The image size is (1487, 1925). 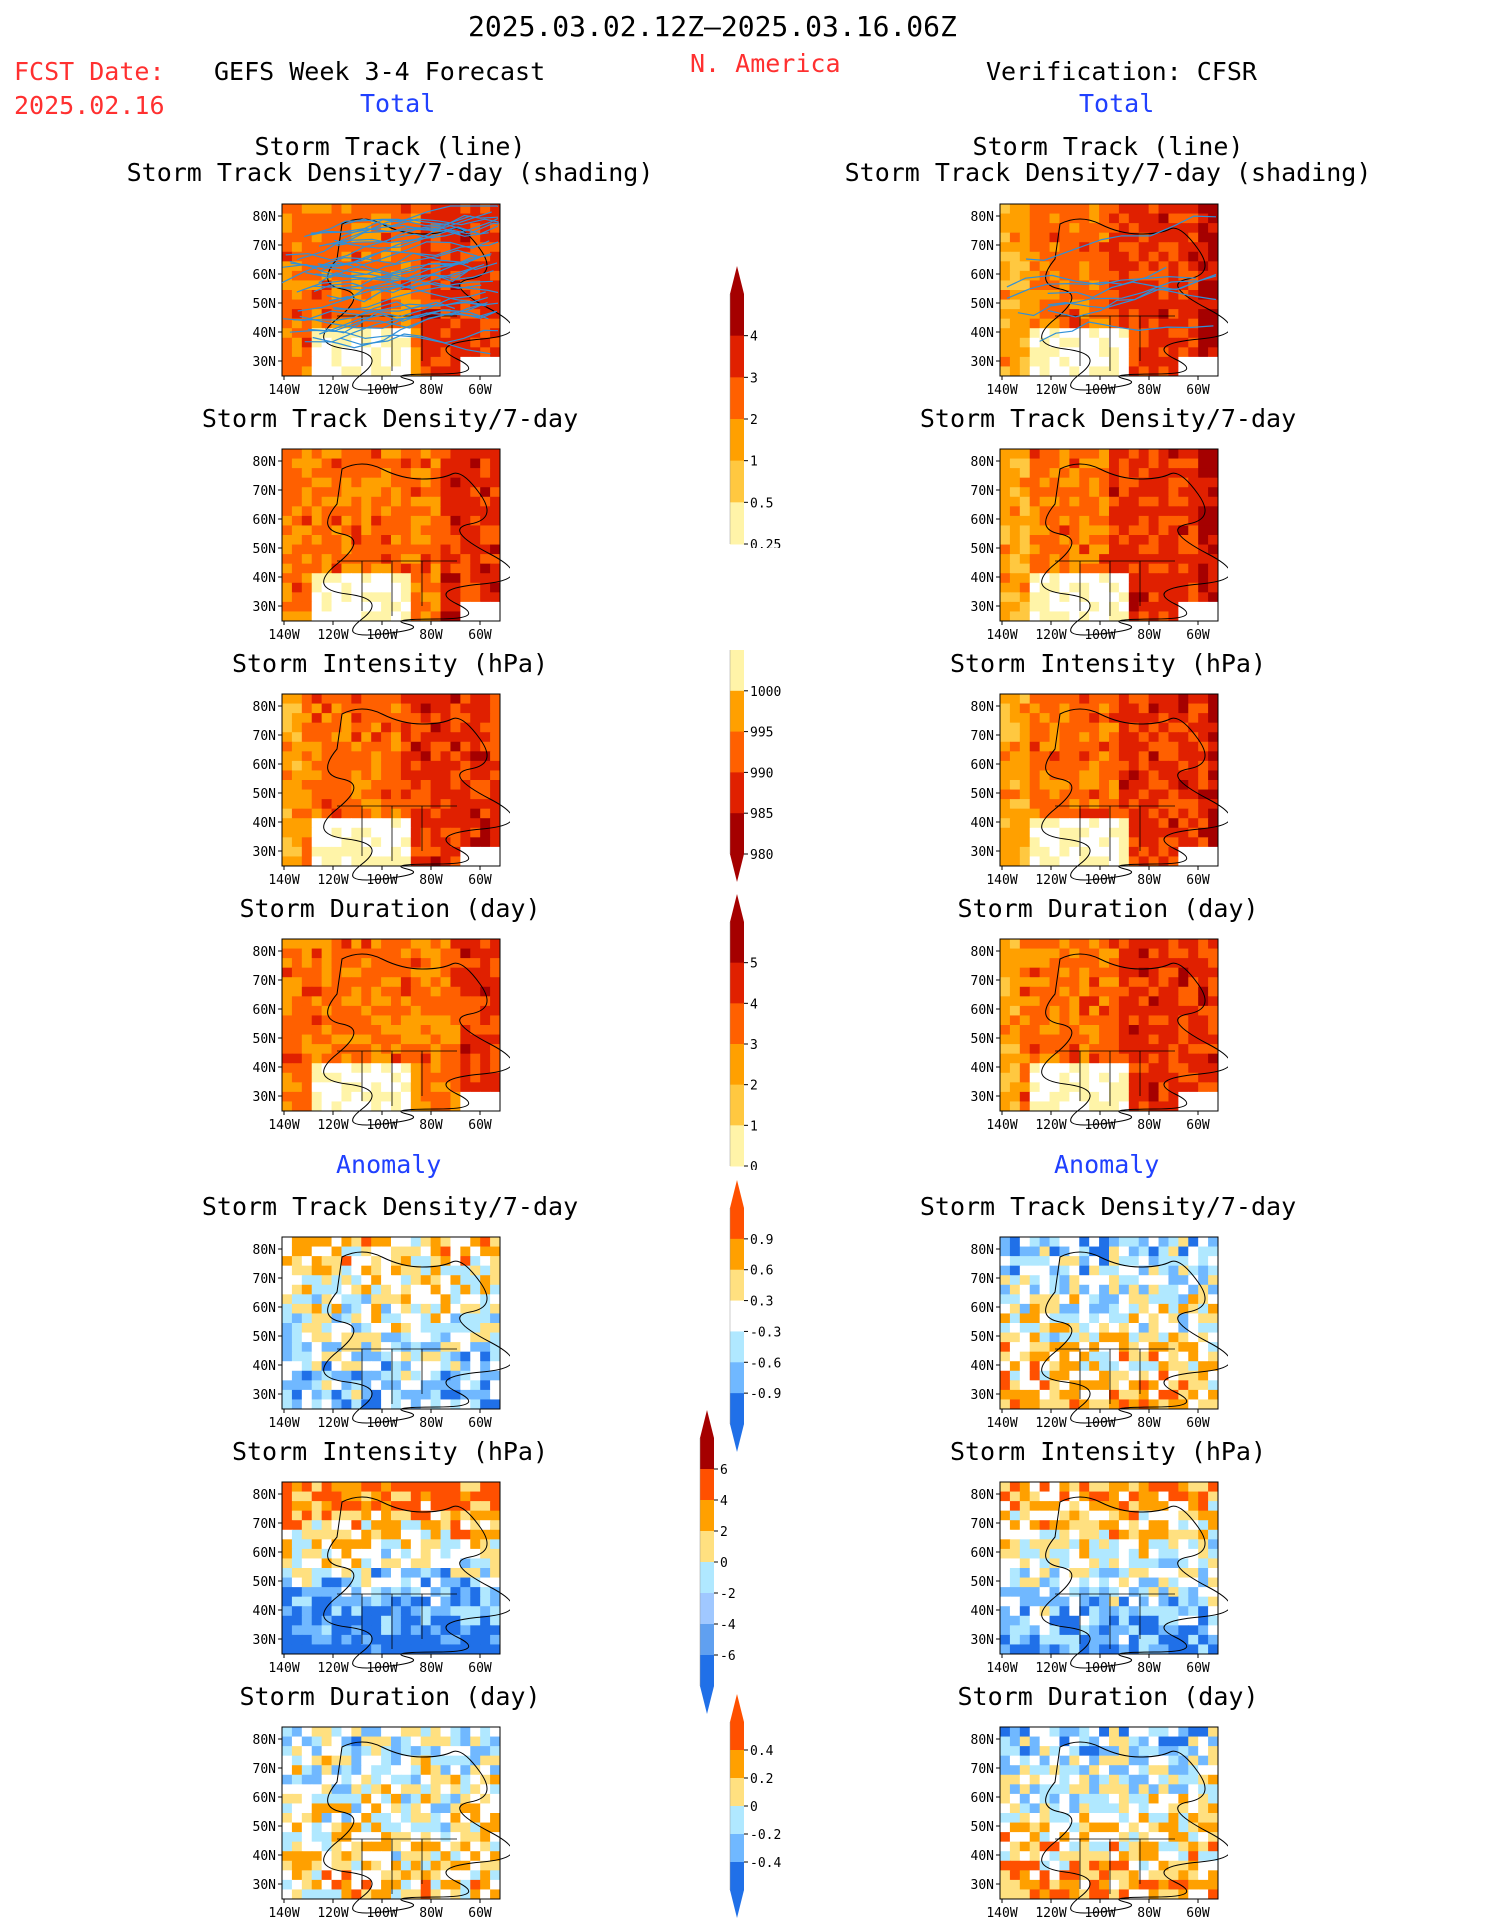 What do you see at coordinates (761, 1779) in the screenshot?
I see `colorbar-label: 0.2` at bounding box center [761, 1779].